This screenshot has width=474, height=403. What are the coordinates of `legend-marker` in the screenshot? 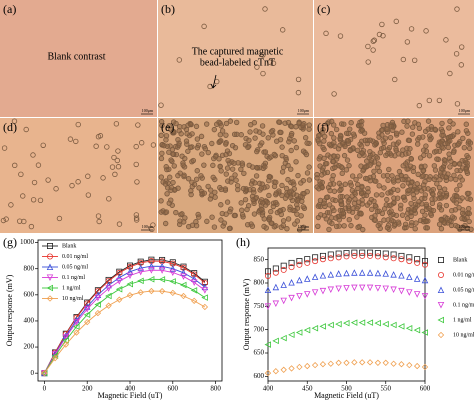 It's located at (50, 267).